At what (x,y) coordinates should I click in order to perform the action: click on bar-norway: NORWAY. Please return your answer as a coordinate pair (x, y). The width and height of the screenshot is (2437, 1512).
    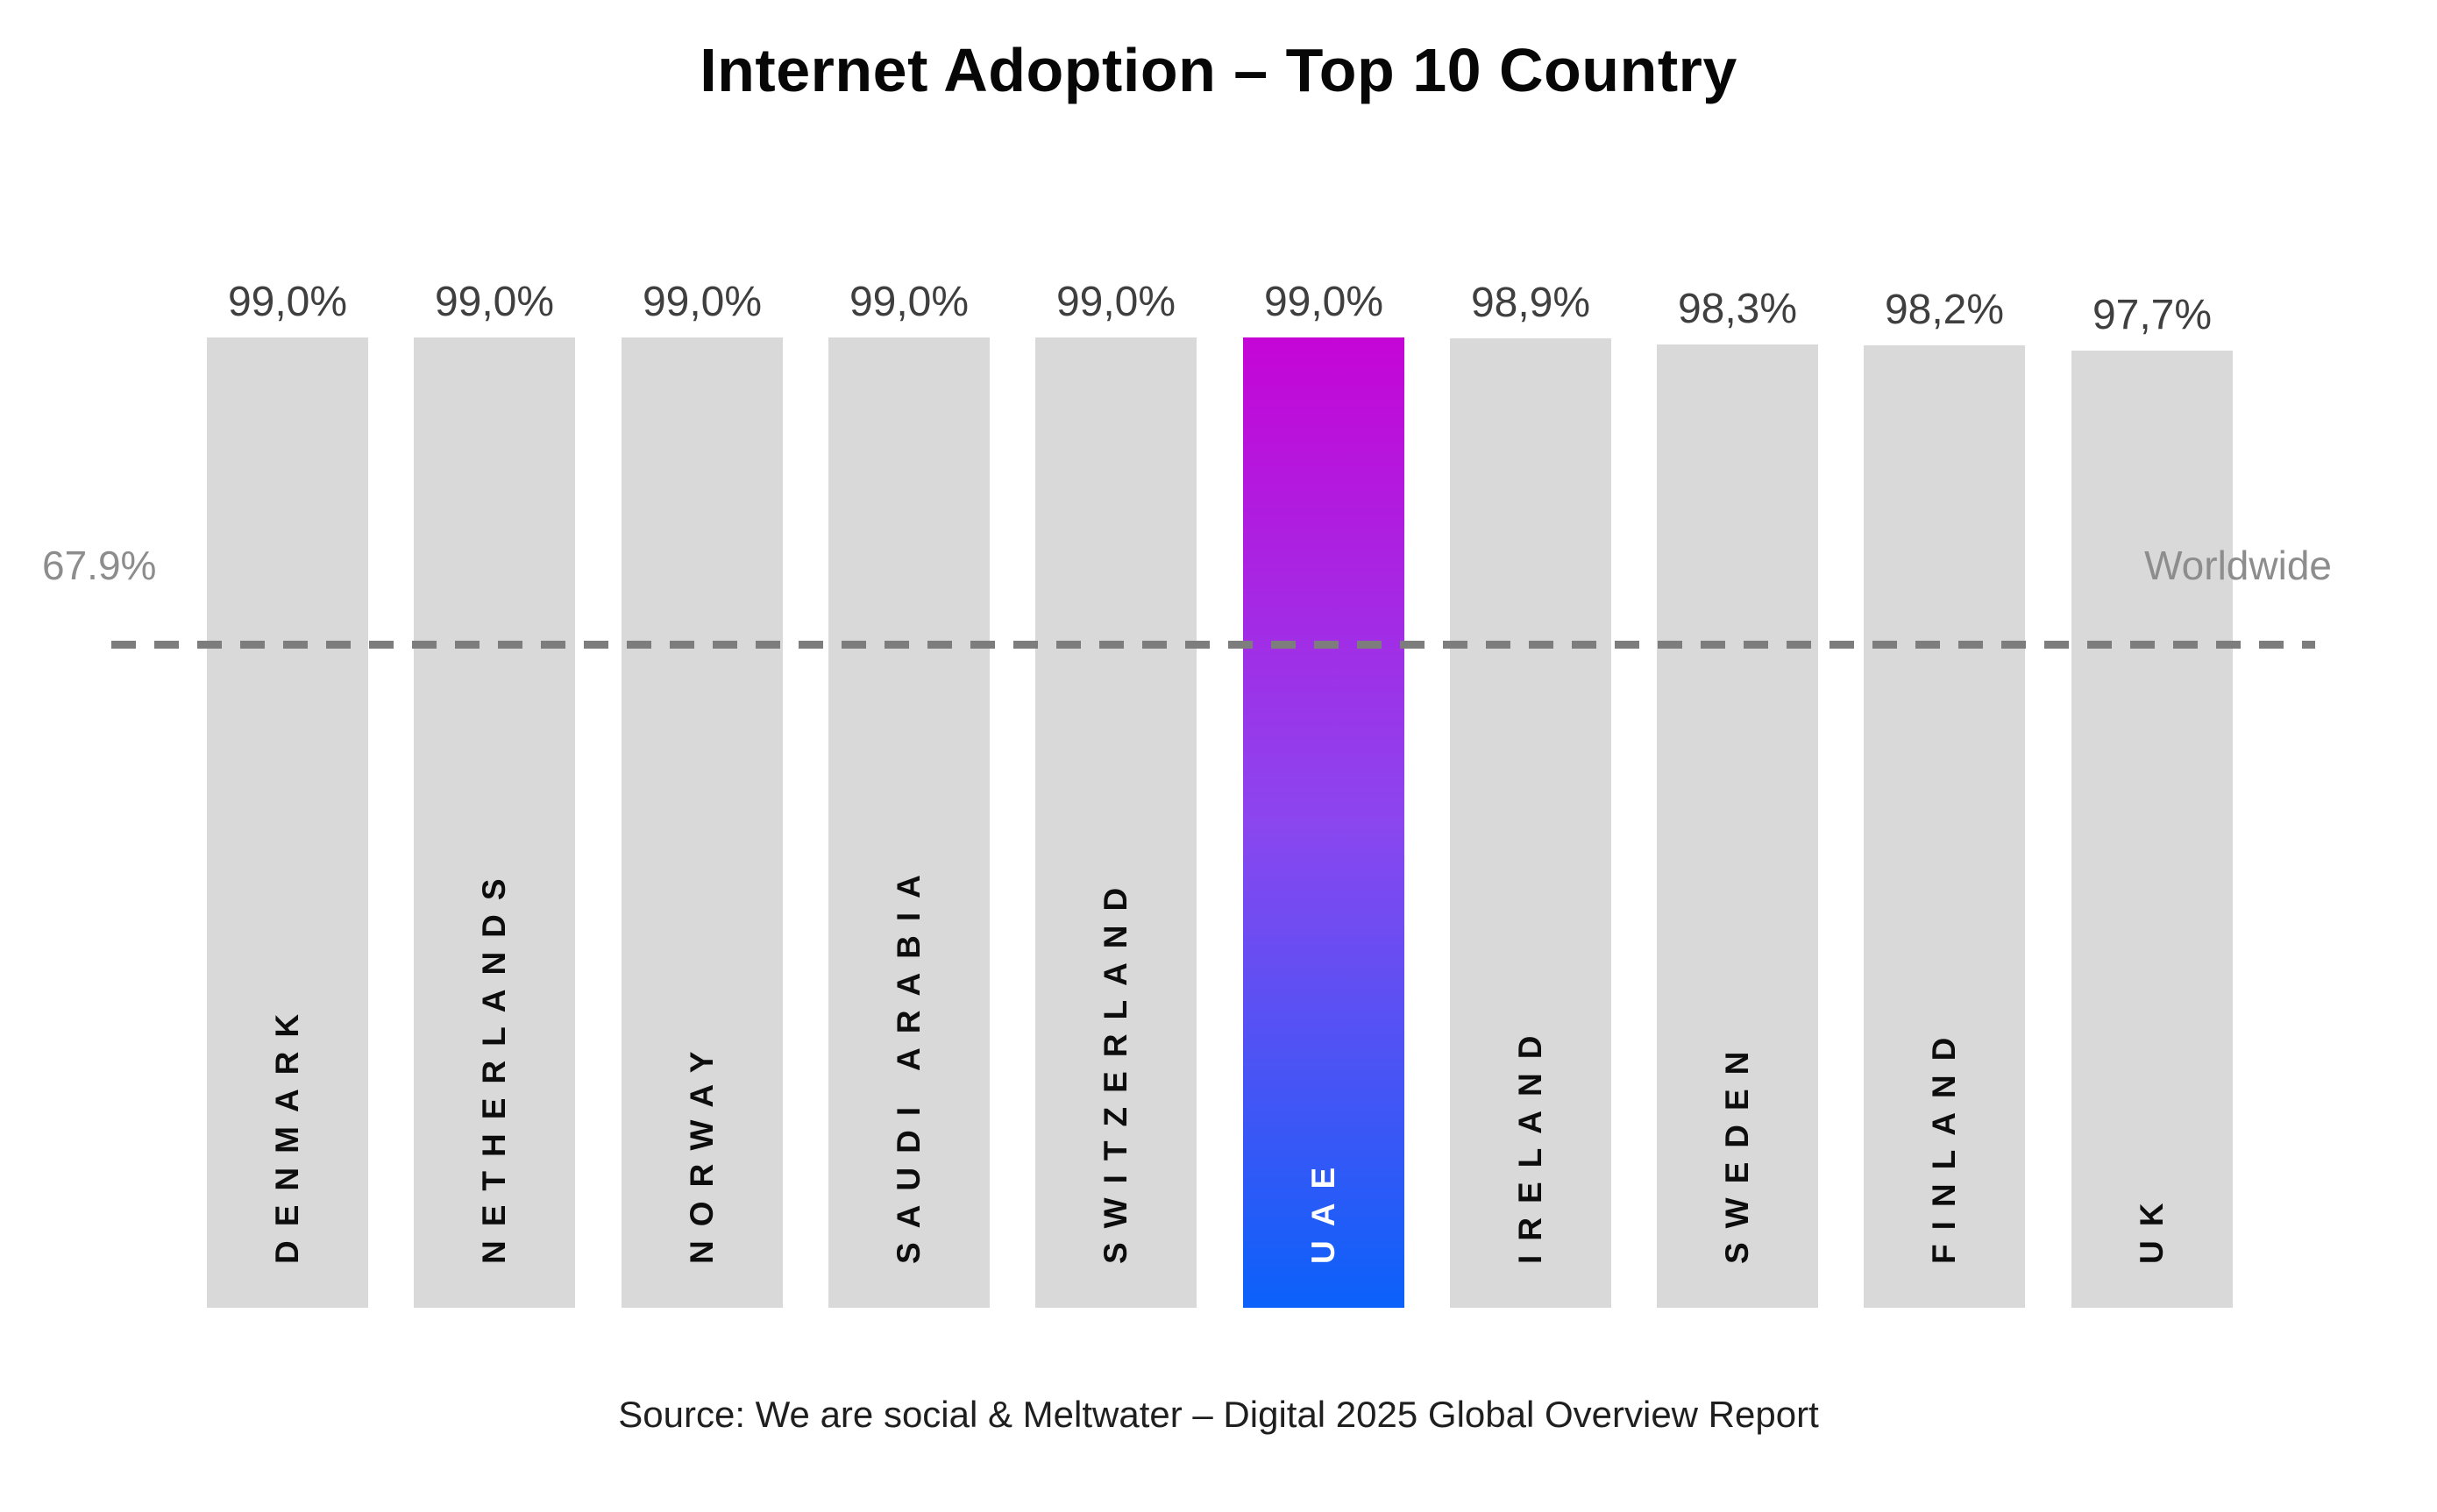
    Looking at the image, I should click on (702, 822).